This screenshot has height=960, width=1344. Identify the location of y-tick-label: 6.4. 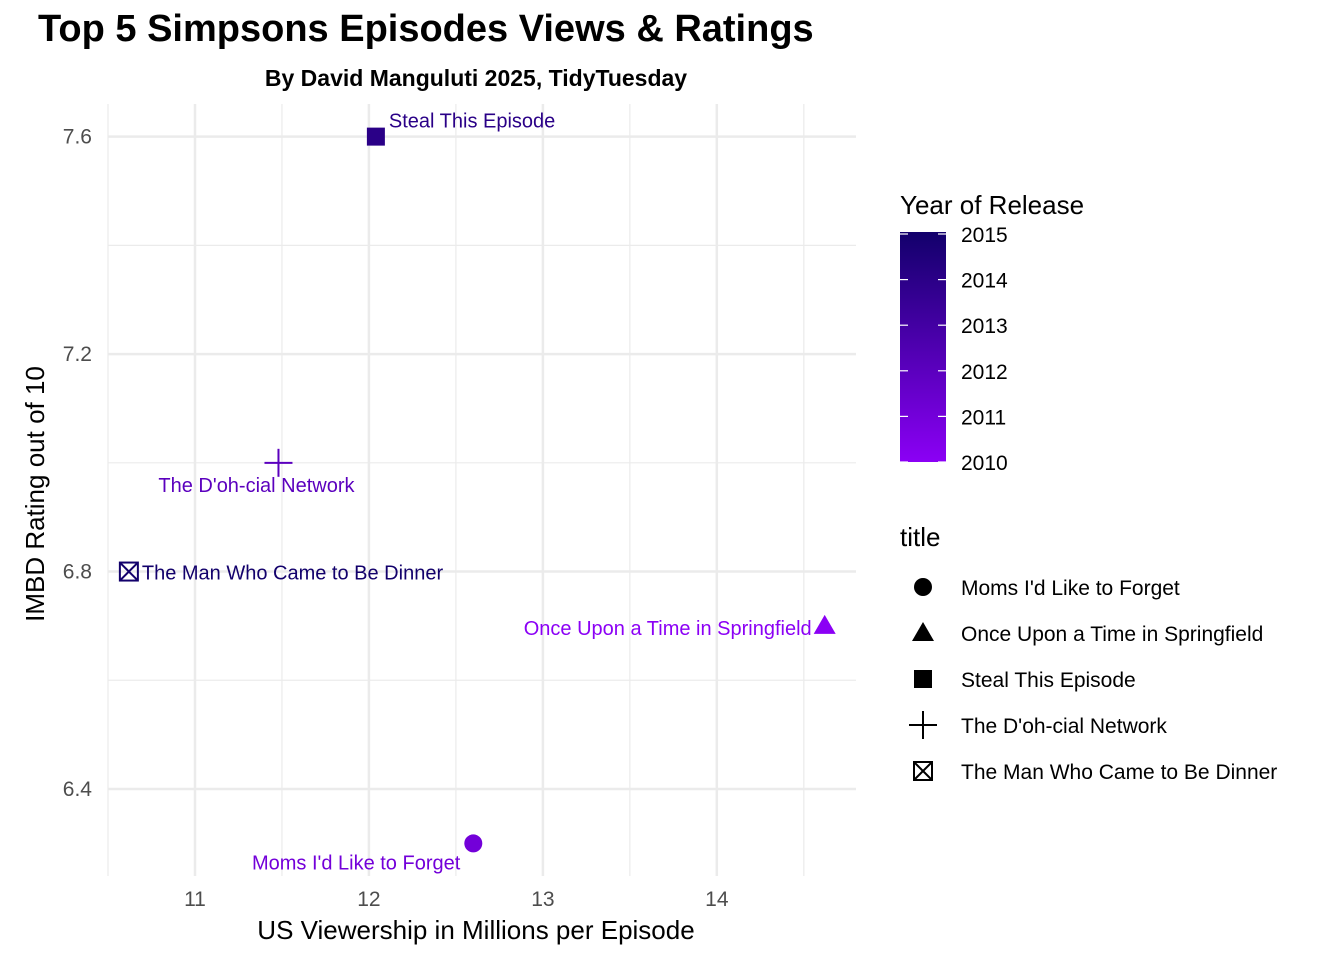
(78, 789).